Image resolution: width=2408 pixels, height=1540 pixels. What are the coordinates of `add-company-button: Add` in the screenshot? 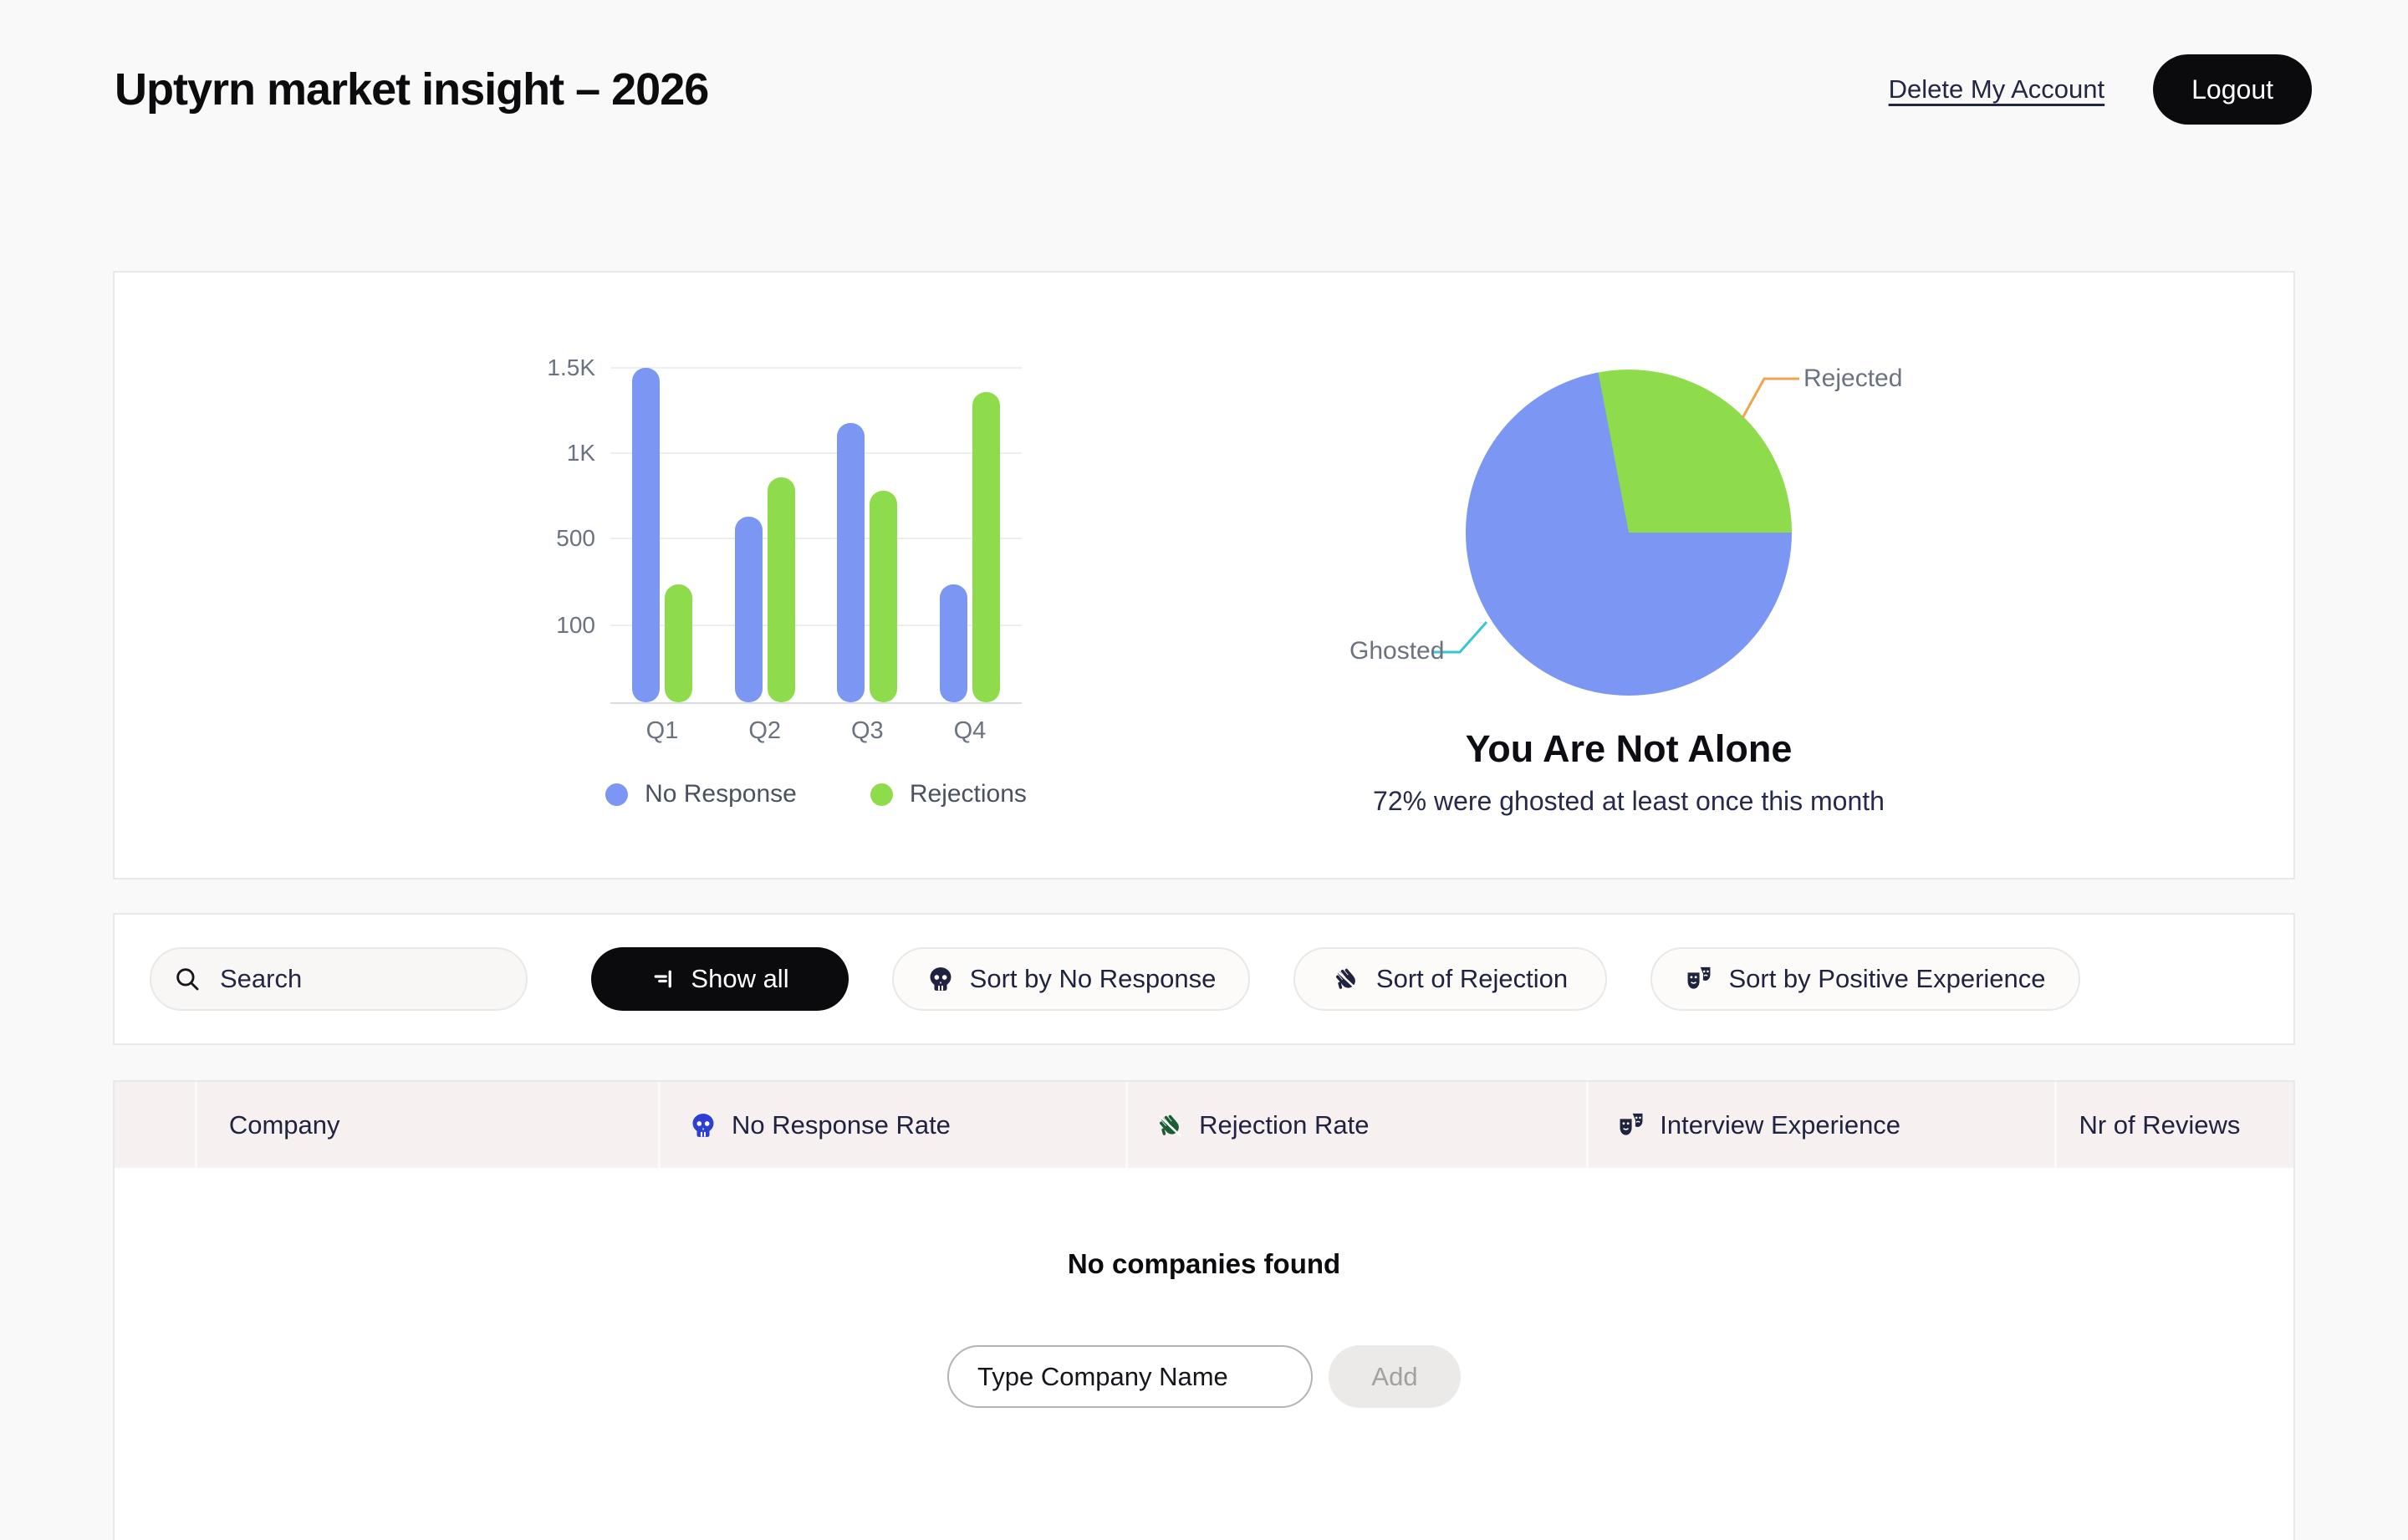 It's located at (1395, 1377).